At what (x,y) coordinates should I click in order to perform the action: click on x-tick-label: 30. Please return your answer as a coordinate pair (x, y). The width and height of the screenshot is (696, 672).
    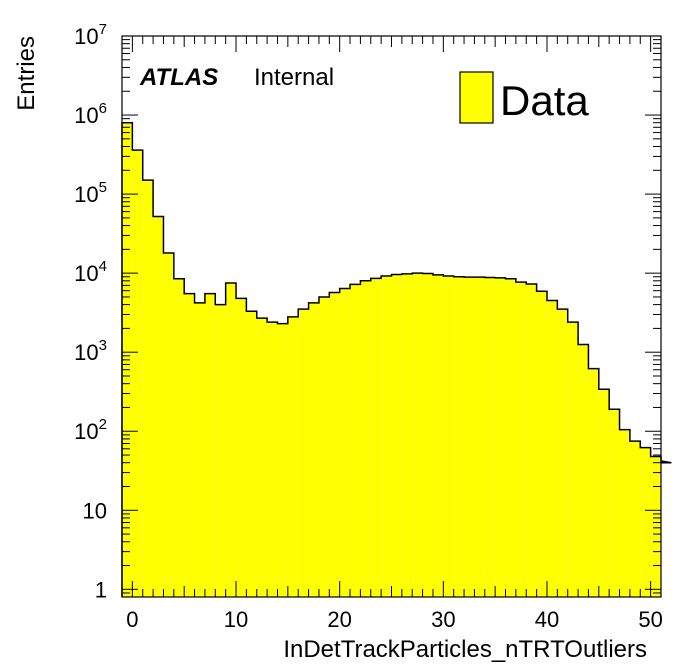
    Looking at the image, I should click on (443, 619).